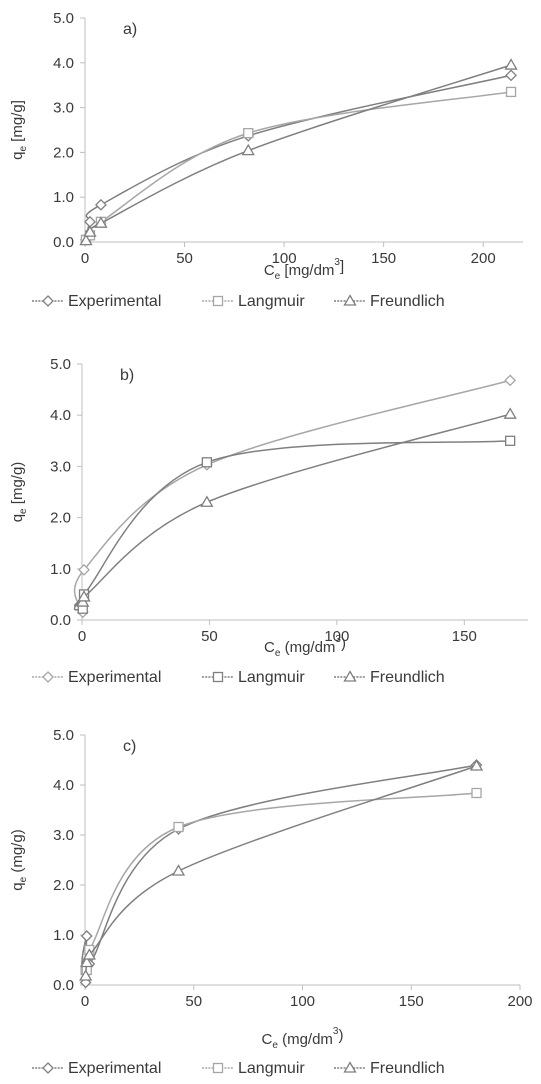  I want to click on y-axis-label: qe [mg/g), so click(19, 492).